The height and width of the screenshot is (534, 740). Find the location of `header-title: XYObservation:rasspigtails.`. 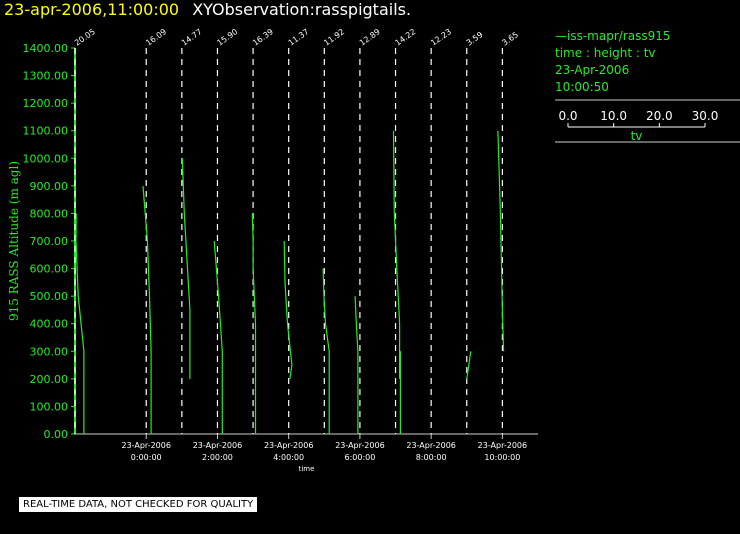

header-title: XYObservation:rasspigtails. is located at coordinates (302, 9).